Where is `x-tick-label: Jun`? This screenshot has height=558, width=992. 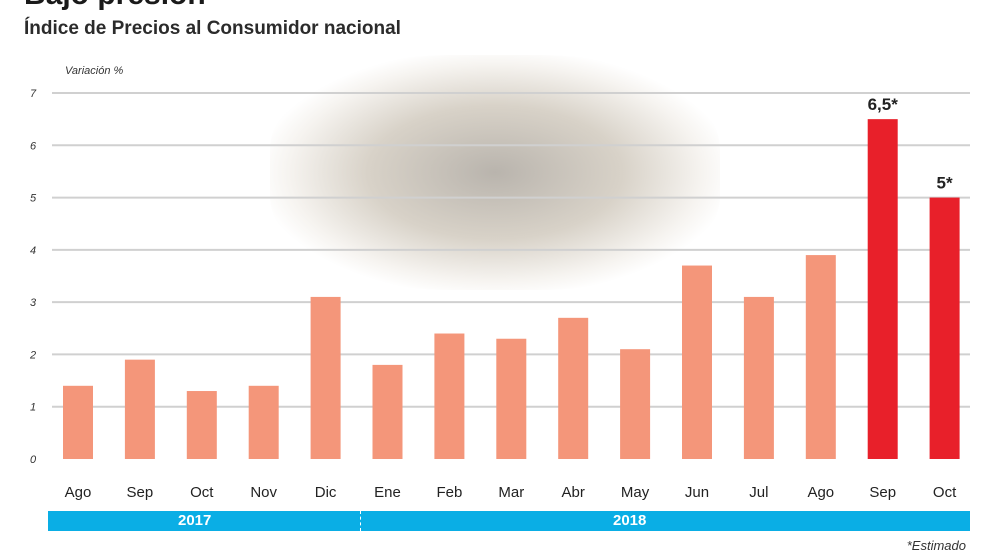
x-tick-label: Jun is located at coordinates (697, 492).